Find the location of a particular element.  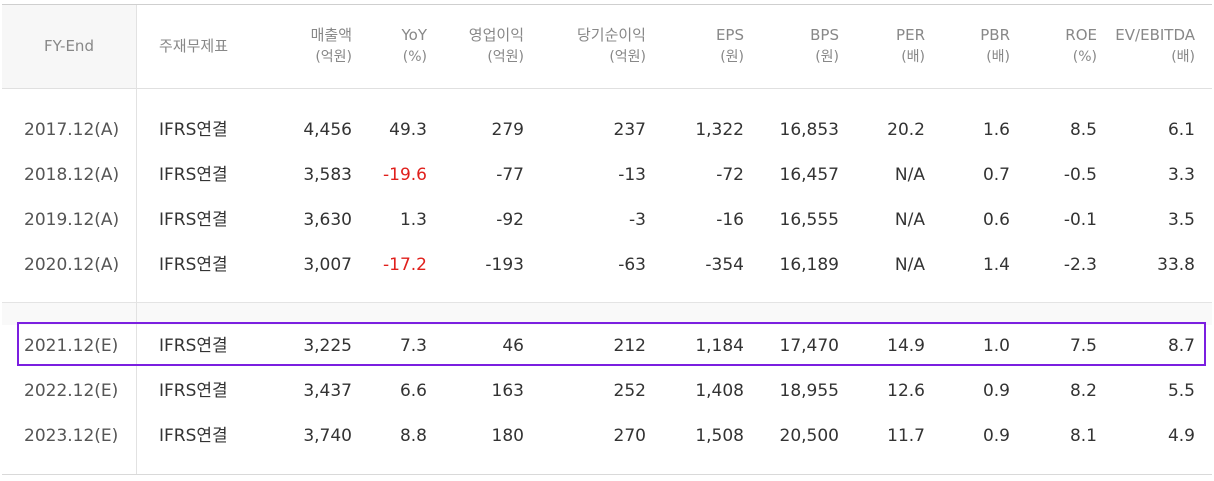

cell-bps: 18,955 is located at coordinates (809, 391).